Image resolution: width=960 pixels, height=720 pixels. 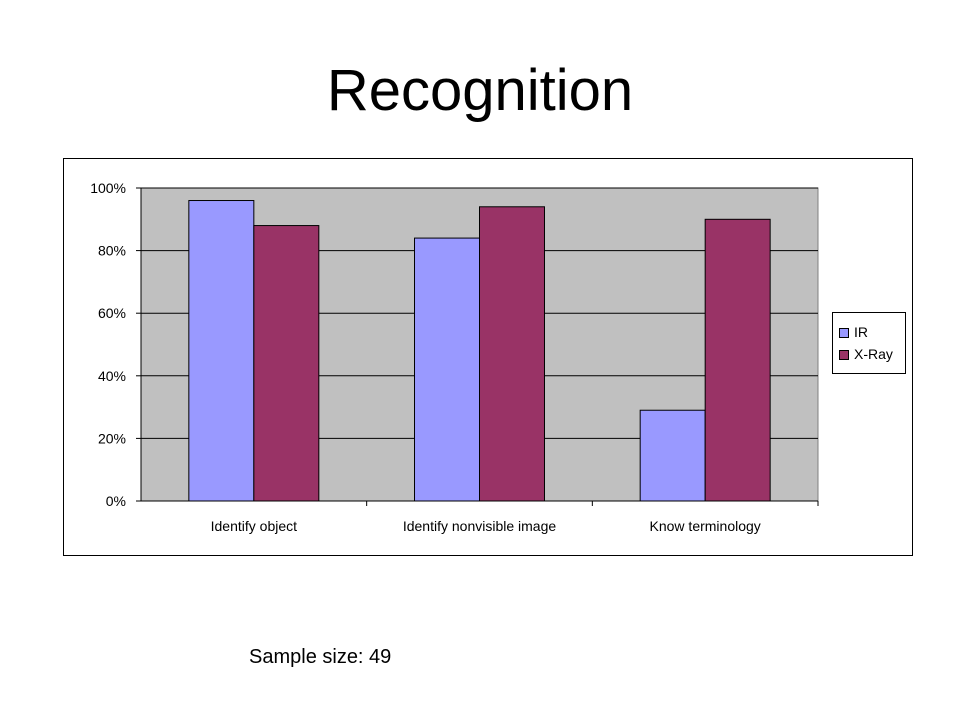 I want to click on slide-title: Recognition, so click(x=480, y=90).